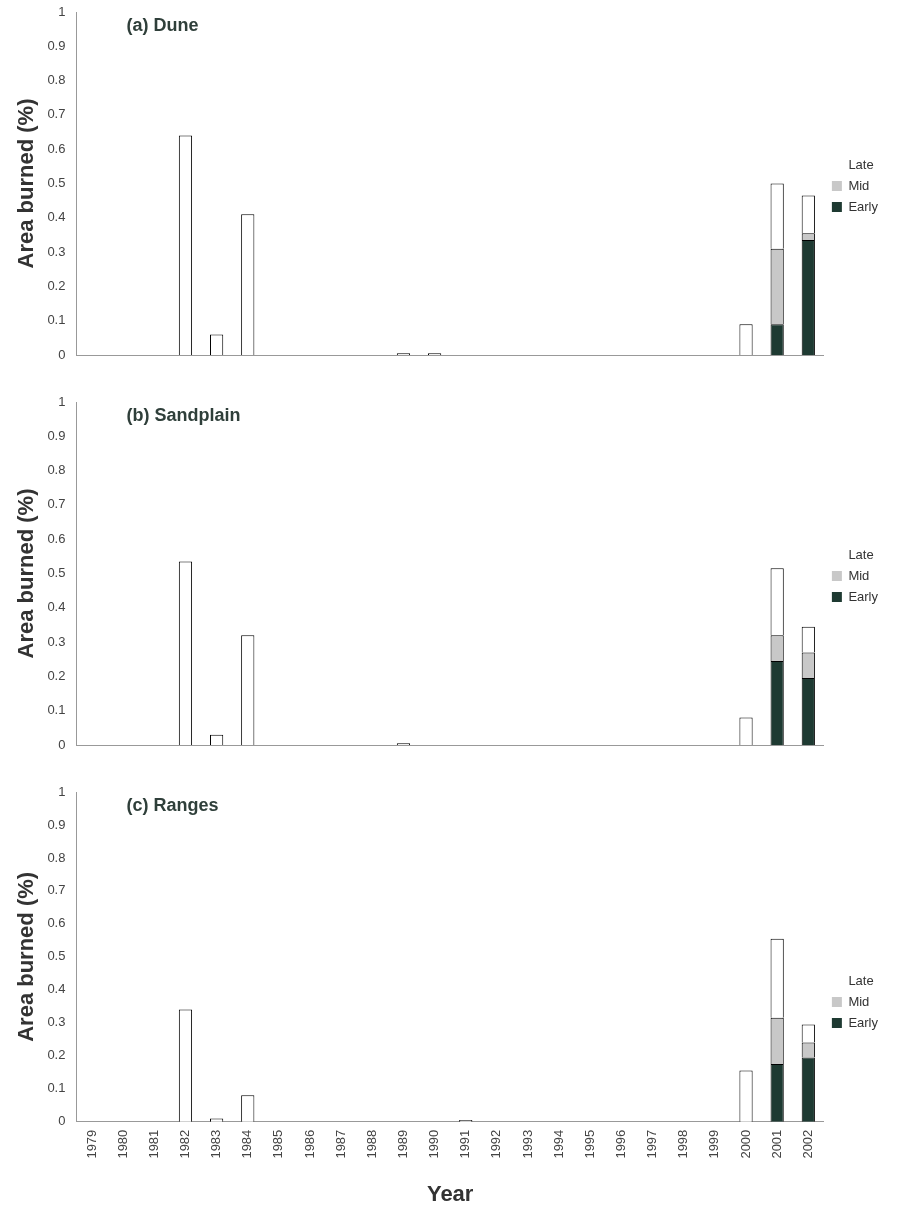  I want to click on x-tick-label: 1980, so click(122, 1144).